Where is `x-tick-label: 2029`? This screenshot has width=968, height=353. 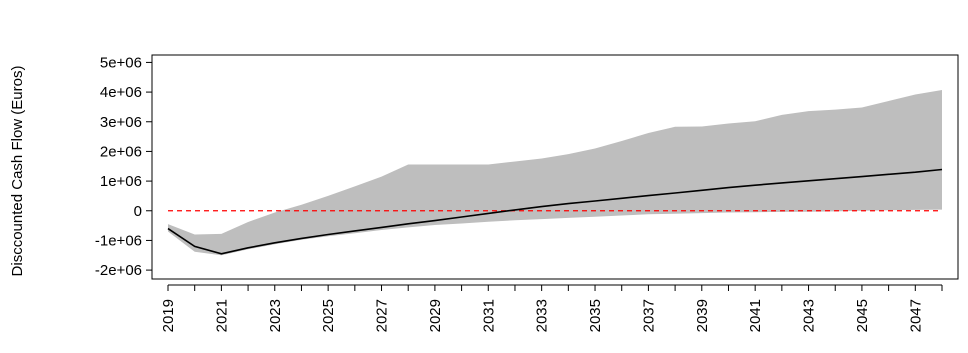 x-tick-label: 2029 is located at coordinates (435, 315).